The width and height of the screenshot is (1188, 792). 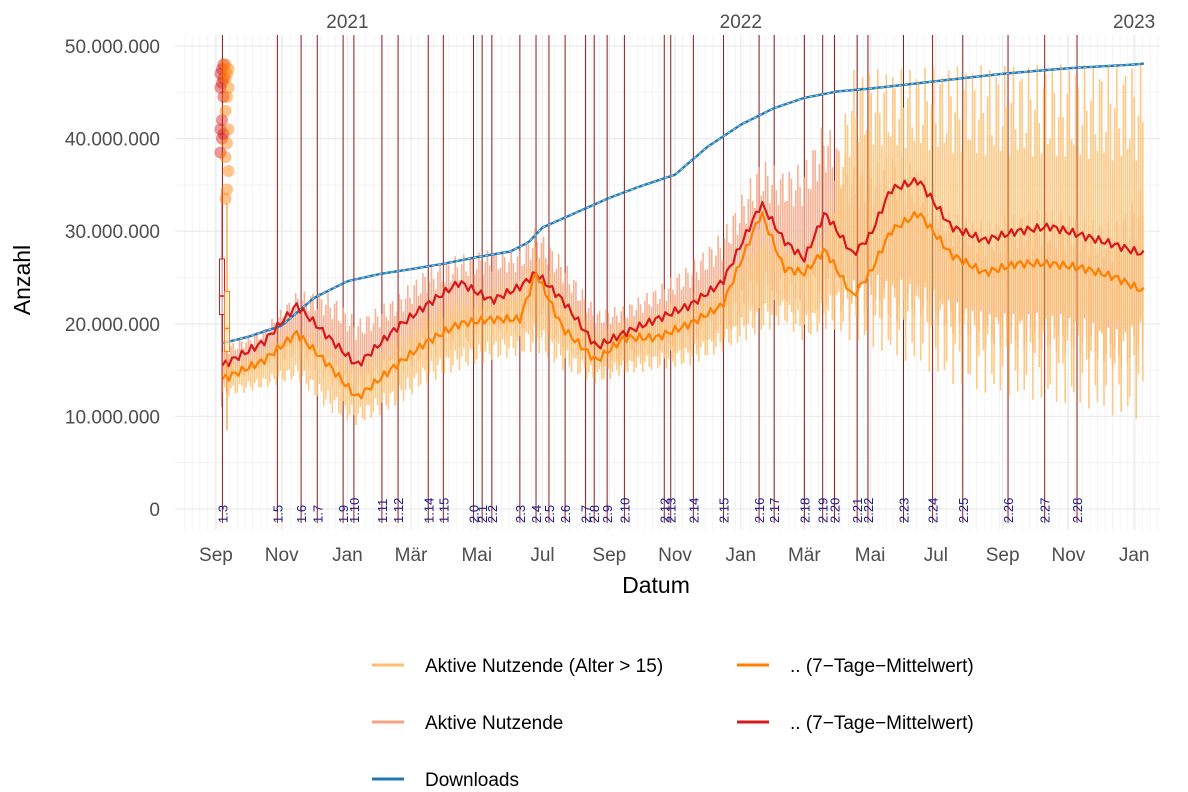 I want to click on version-label: 2.3, so click(x=520, y=514).